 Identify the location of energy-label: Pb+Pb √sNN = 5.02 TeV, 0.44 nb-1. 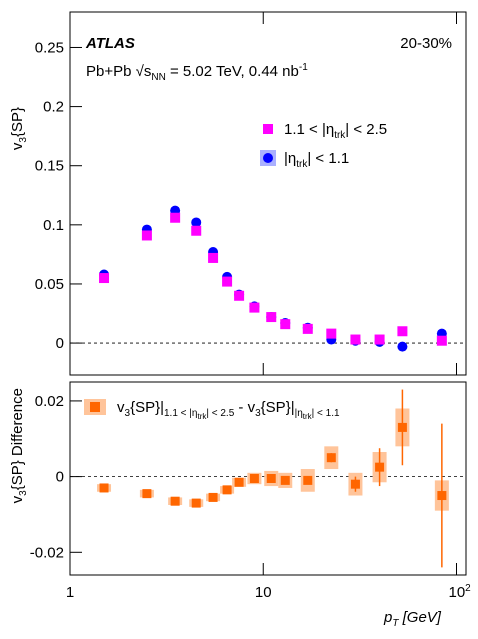
(197, 72).